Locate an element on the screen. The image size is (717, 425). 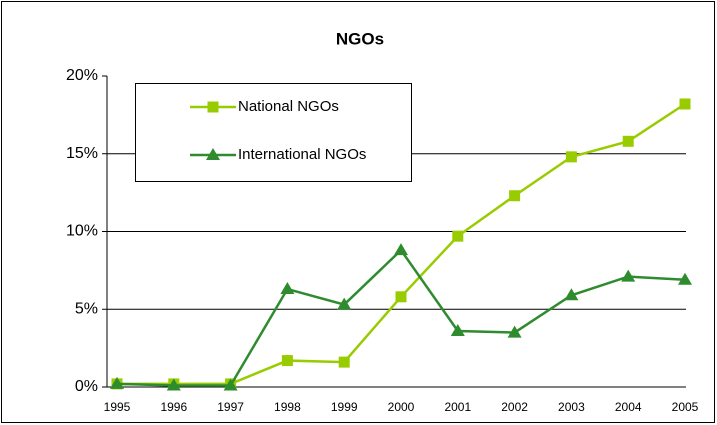
x-tick-label: 1998 is located at coordinates (287, 407).